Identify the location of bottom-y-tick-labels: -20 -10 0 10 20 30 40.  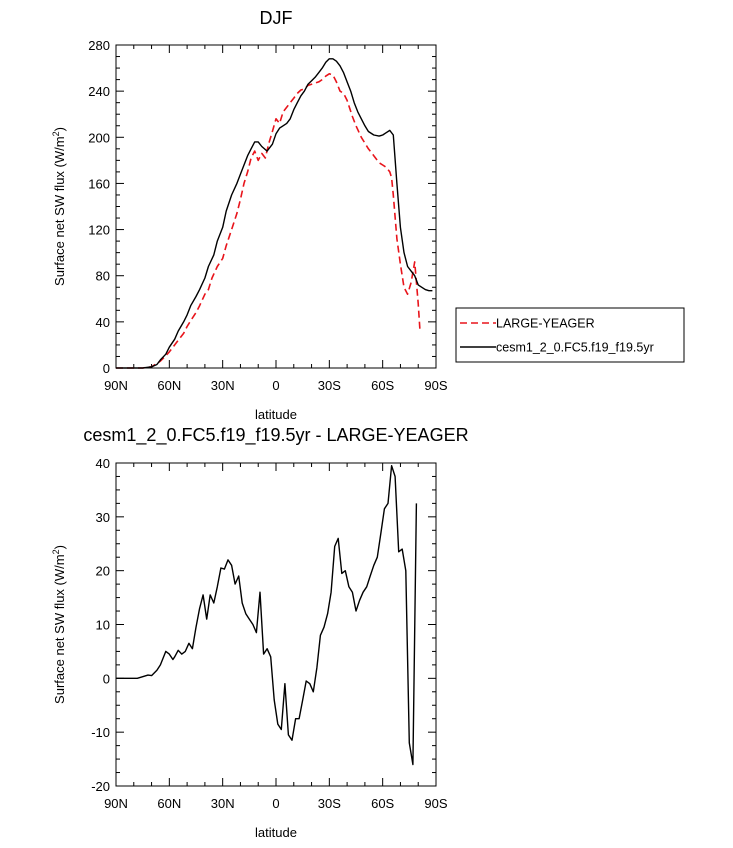
(100, 625).